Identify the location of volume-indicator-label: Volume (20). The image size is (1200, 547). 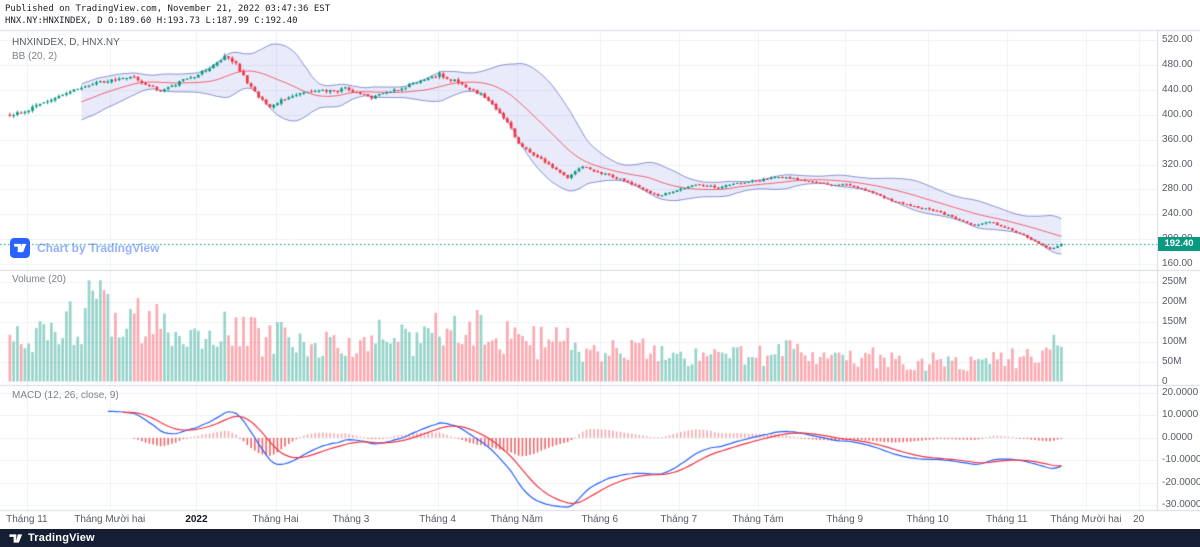
(39, 279).